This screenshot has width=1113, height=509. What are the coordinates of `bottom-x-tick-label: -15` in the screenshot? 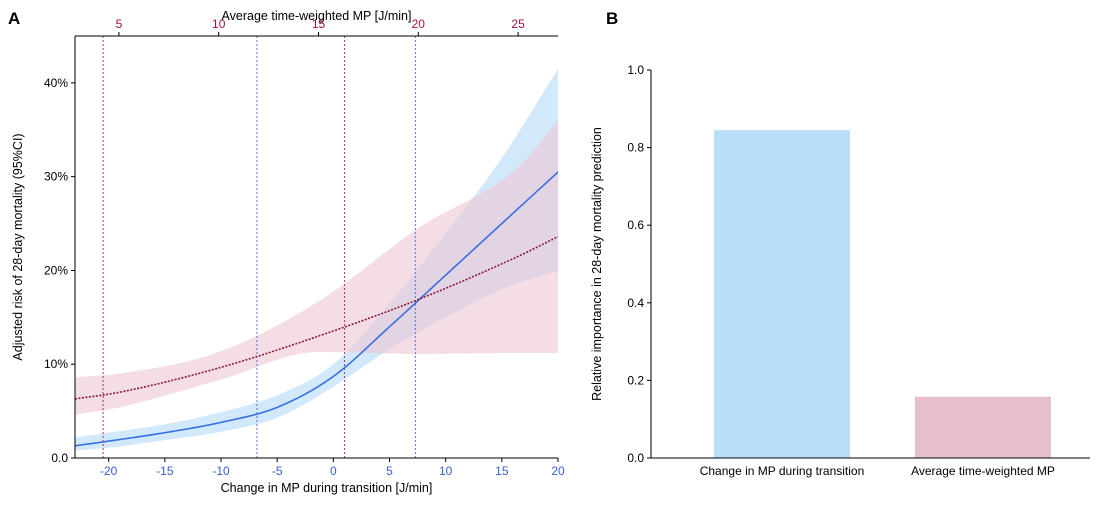 It's located at (165, 471).